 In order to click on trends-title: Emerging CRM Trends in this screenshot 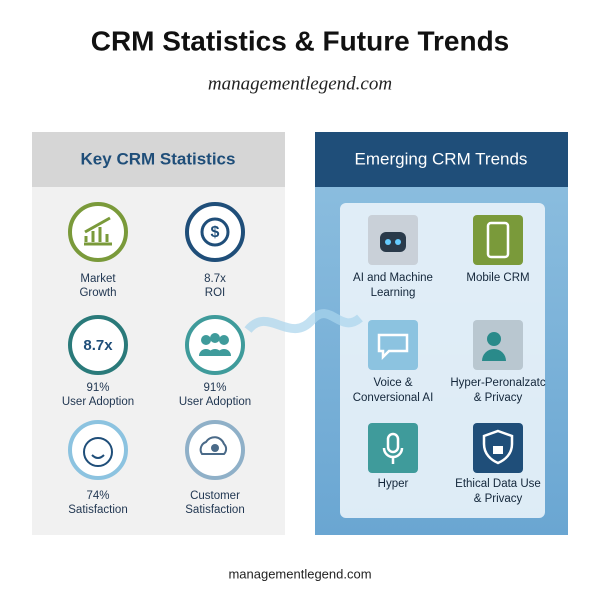, I will do `click(441, 158)`.